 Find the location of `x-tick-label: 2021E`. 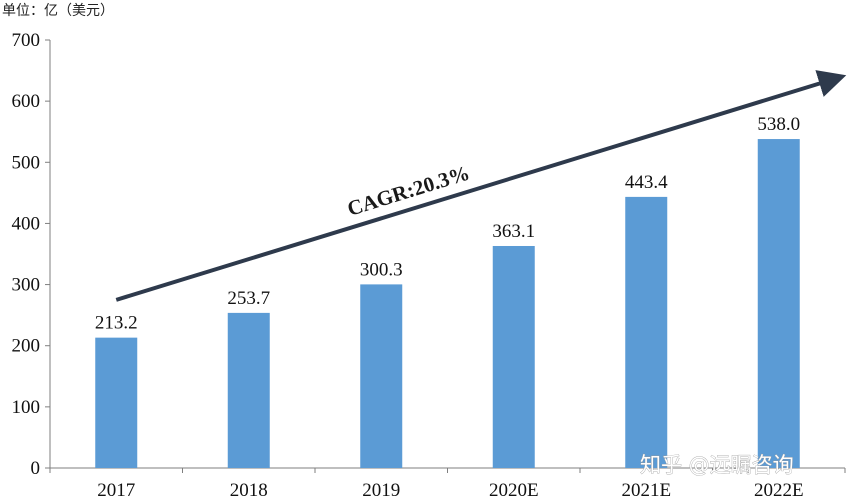

x-tick-label: 2021E is located at coordinates (646, 490).